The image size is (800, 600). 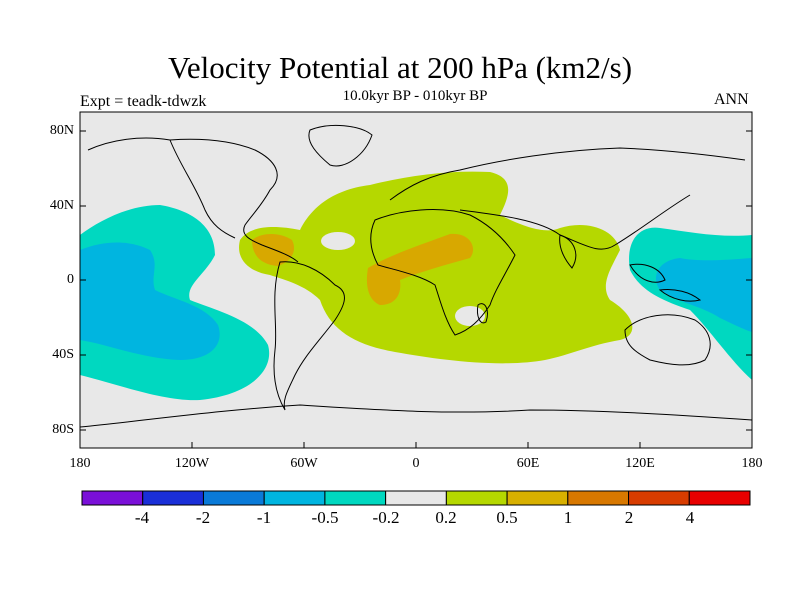 What do you see at coordinates (568, 517) in the screenshot?
I see `colorbar-label: 1` at bounding box center [568, 517].